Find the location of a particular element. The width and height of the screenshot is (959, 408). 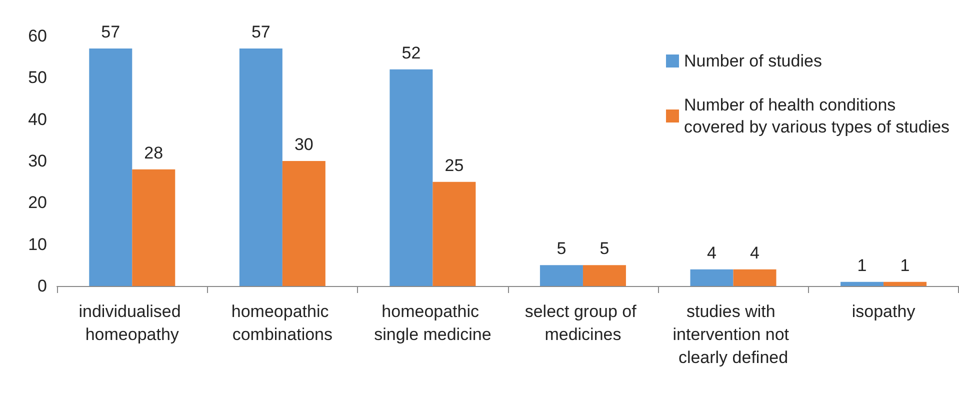

x-tick-label: studies with intervention not clearly defined is located at coordinates (733, 334).